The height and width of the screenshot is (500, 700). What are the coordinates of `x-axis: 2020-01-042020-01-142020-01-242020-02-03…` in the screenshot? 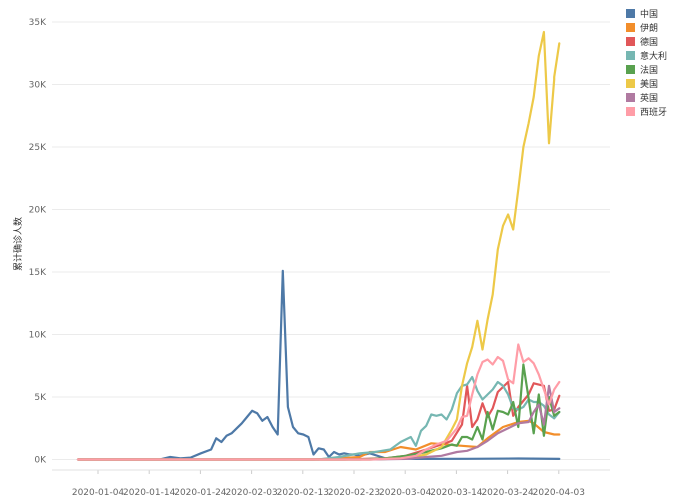 It's located at (331, 483).